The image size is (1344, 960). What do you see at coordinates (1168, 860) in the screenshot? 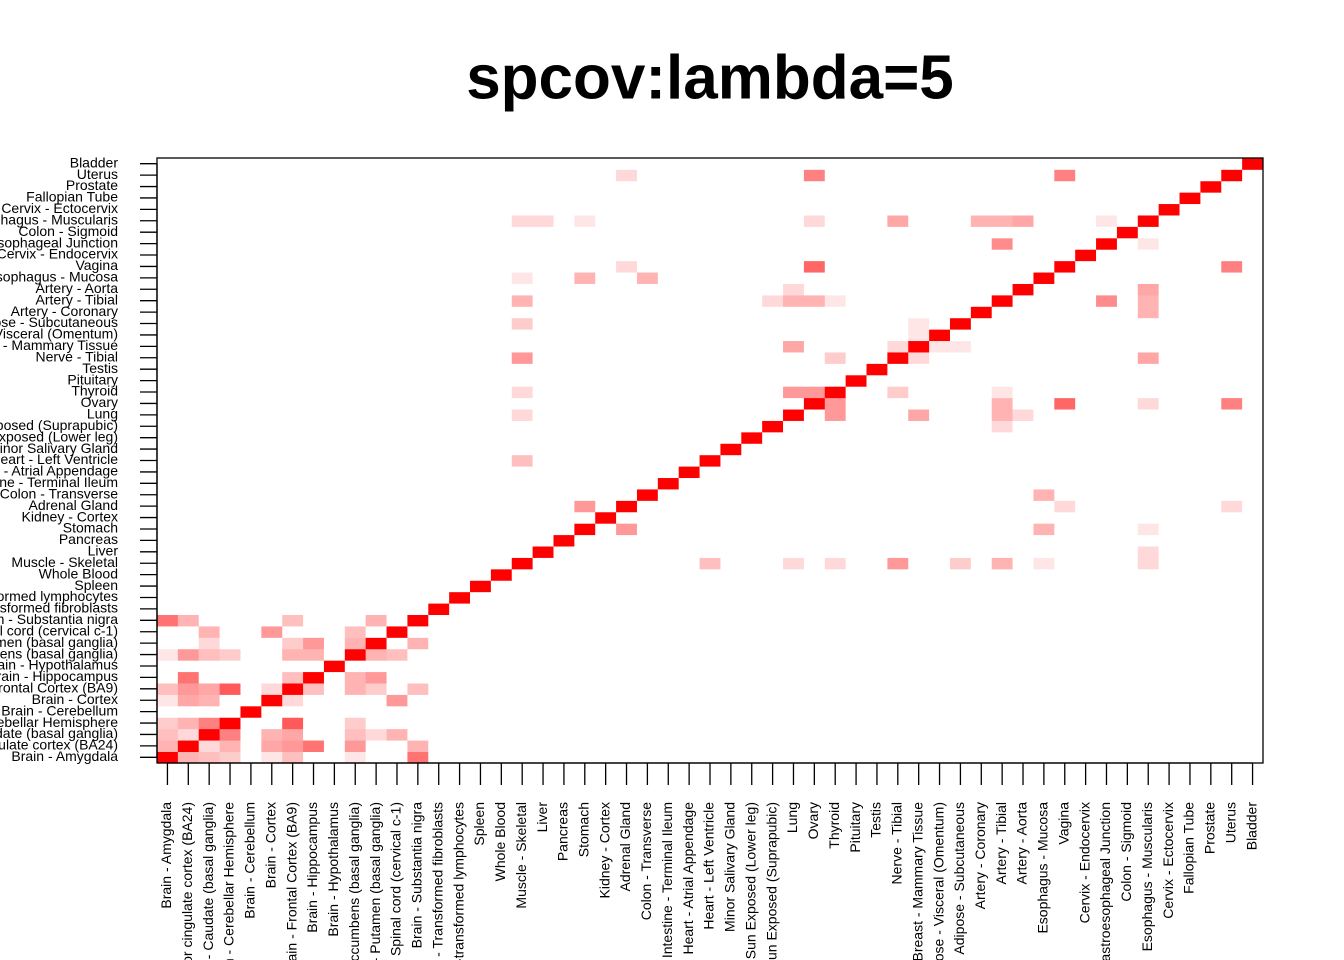
I see `x-tick-label: Cervix - Ectocervix` at bounding box center [1168, 860].